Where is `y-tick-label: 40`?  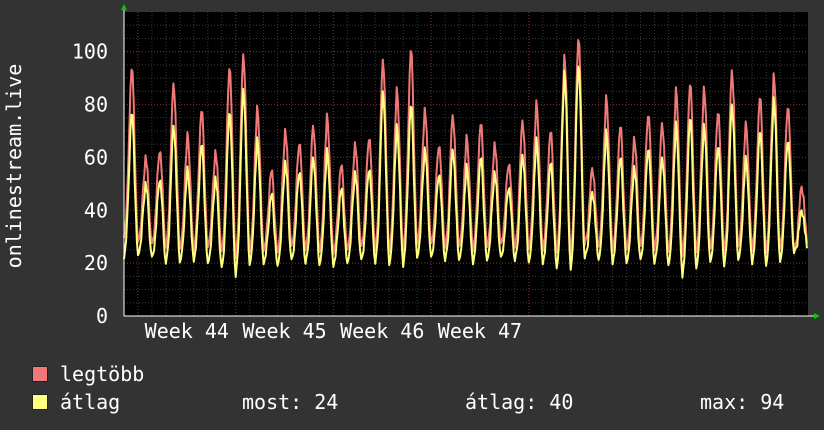
y-tick-label: 40 is located at coordinates (96, 210).